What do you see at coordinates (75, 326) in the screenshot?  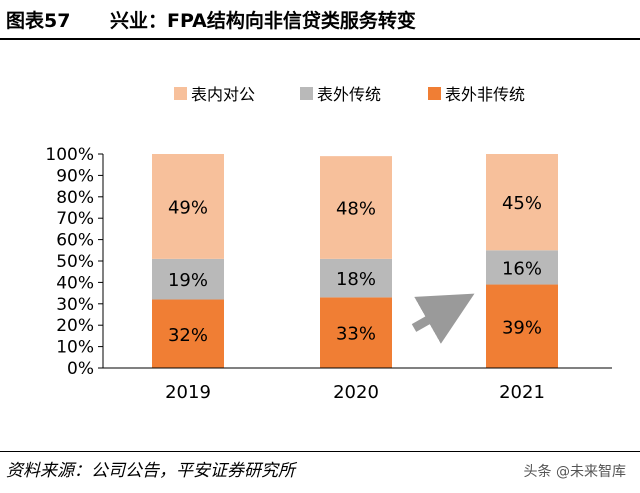 I see `y-tick-label: 20%` at bounding box center [75, 326].